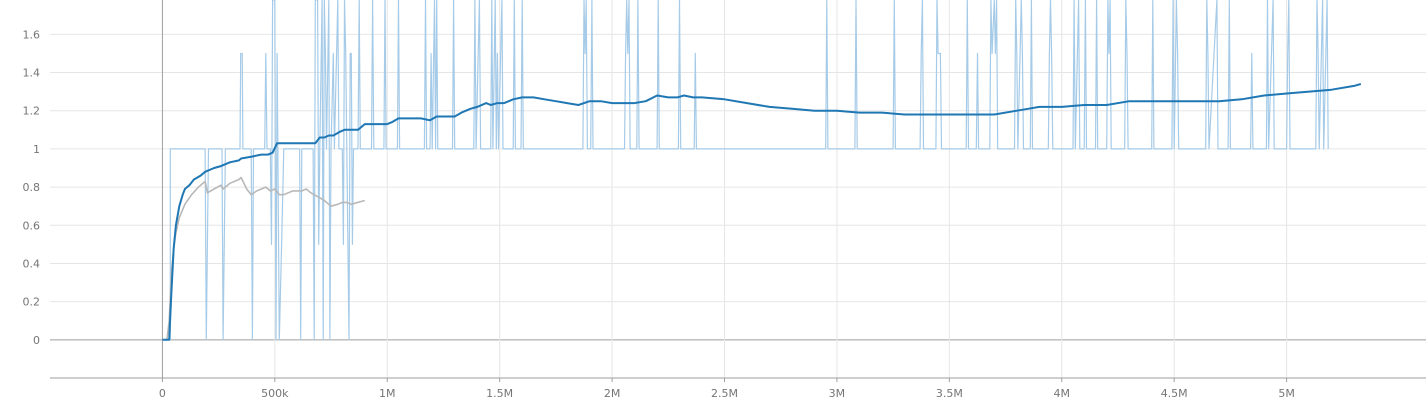  Describe the element at coordinates (36, 340) in the screenshot. I see `y-tick-label: 0` at that location.